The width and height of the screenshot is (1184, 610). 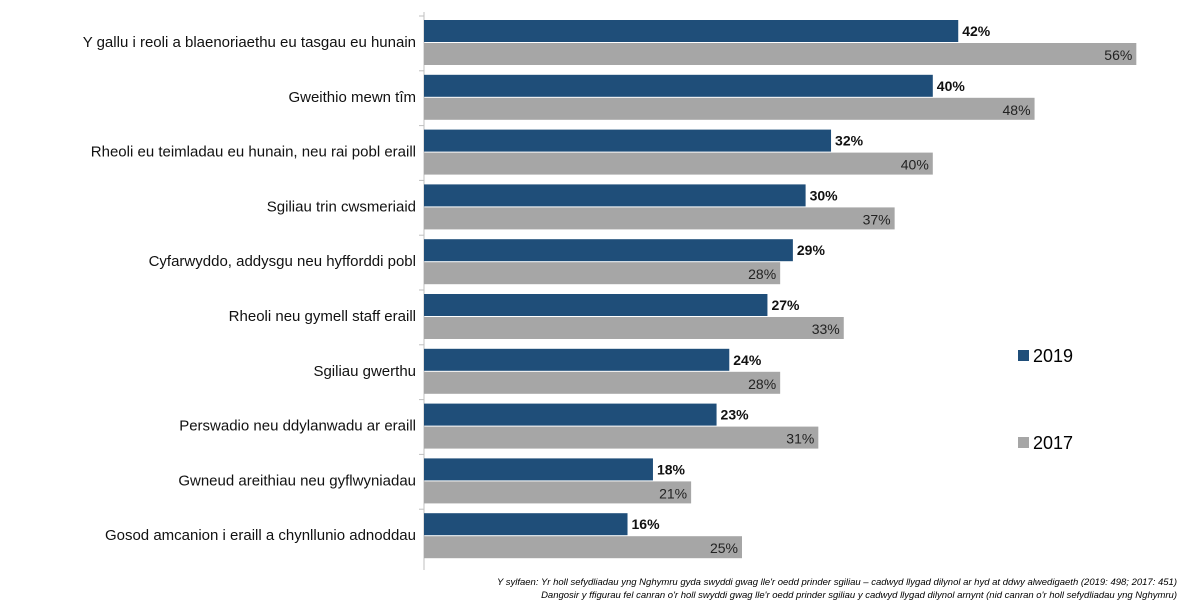 I want to click on data-label-2017: 37%, so click(x=877, y=219).